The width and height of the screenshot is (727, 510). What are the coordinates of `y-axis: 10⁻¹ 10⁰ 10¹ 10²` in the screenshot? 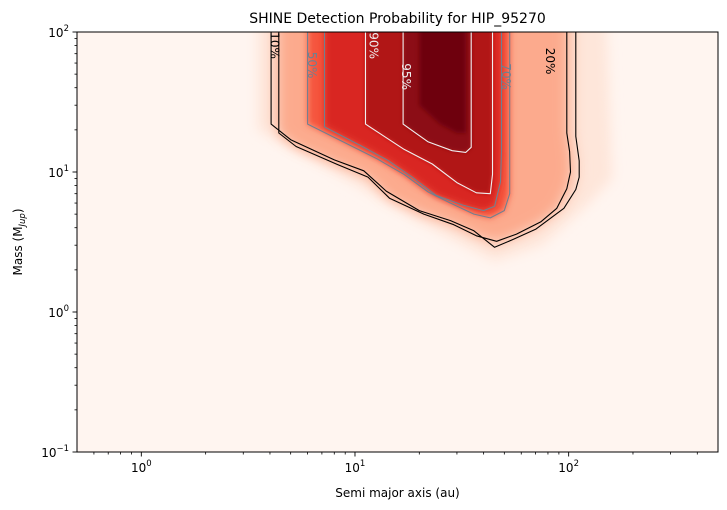 It's located at (59, 242).